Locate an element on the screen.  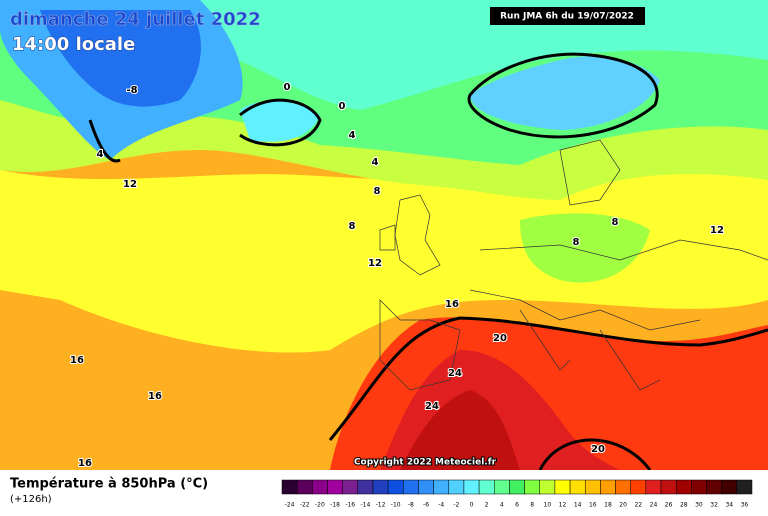
scale-label: 34 is located at coordinates (729, 505).